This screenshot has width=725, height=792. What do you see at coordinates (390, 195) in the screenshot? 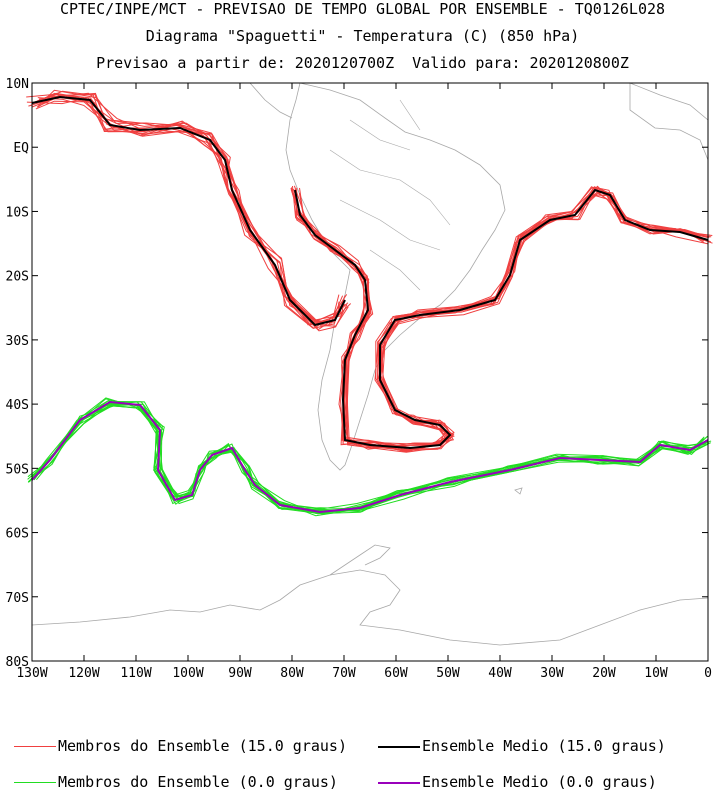
I see `country-borders` at bounding box center [390, 195].